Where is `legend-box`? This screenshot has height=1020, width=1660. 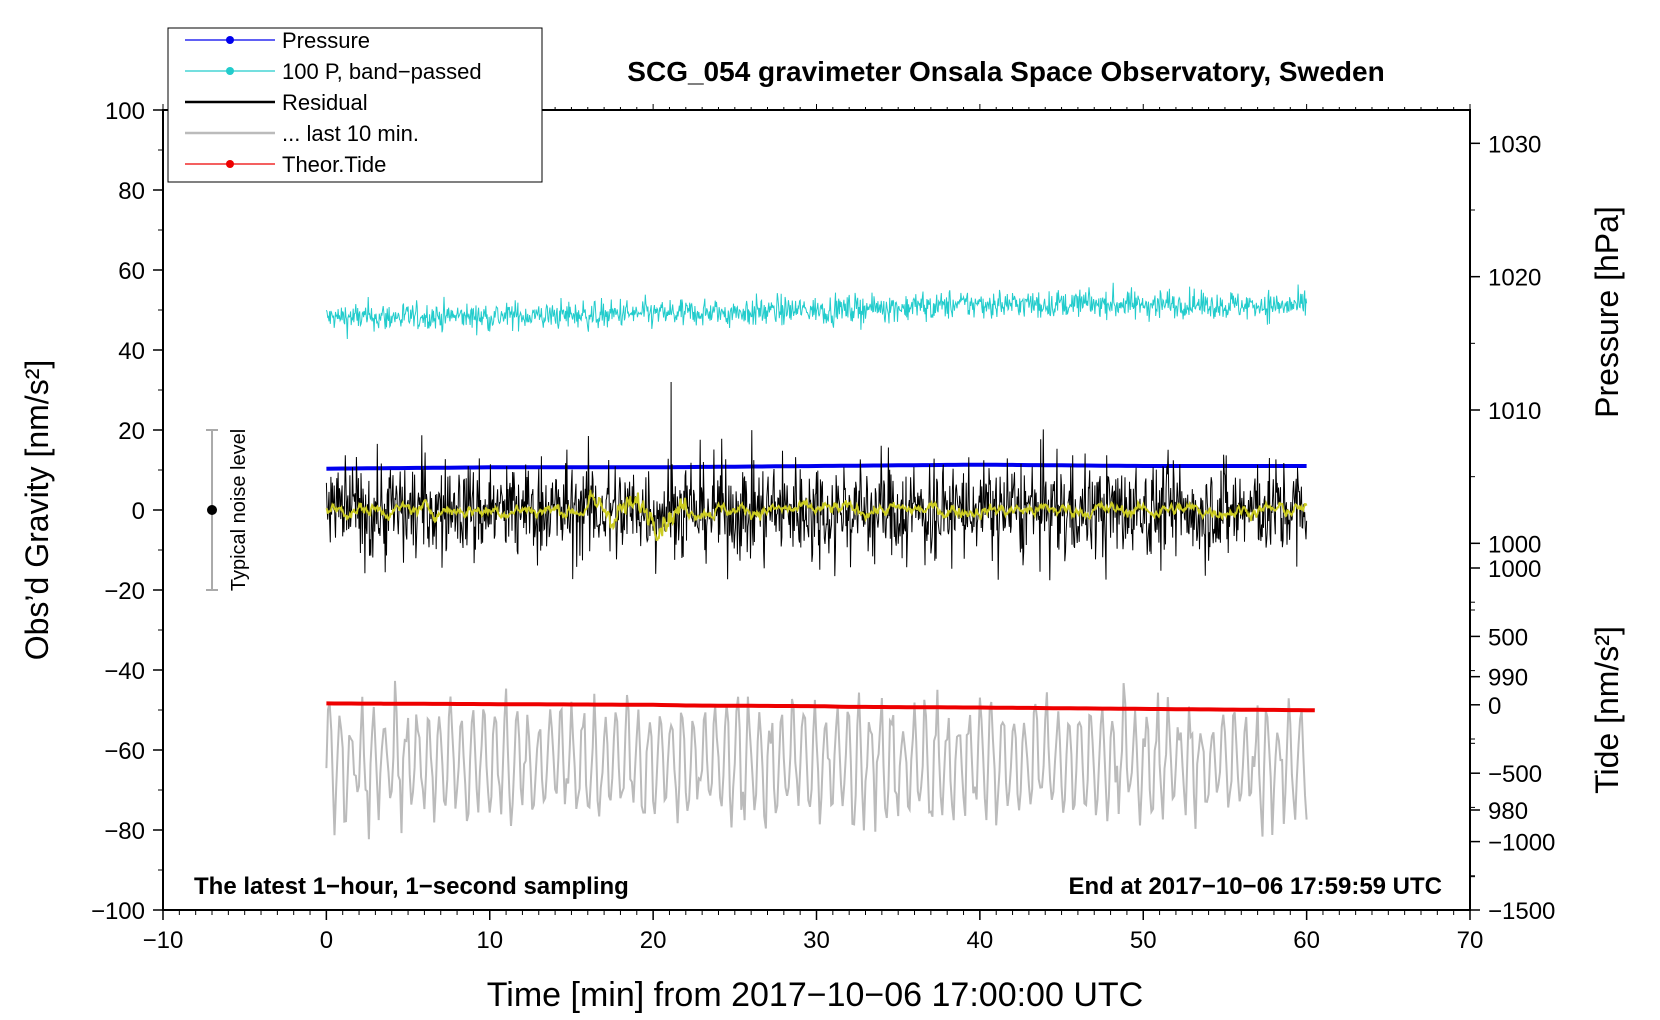
legend-box is located at coordinates (355, 105).